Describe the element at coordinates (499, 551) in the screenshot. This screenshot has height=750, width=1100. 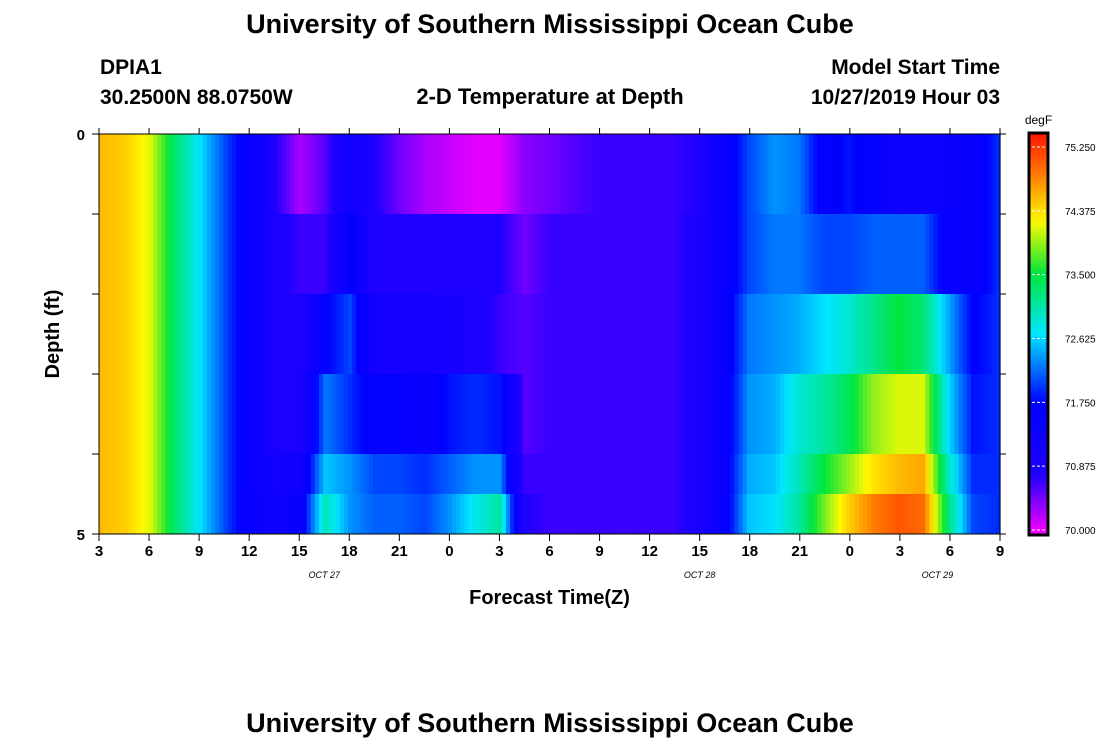
I see `x-tick-label: 3` at that location.